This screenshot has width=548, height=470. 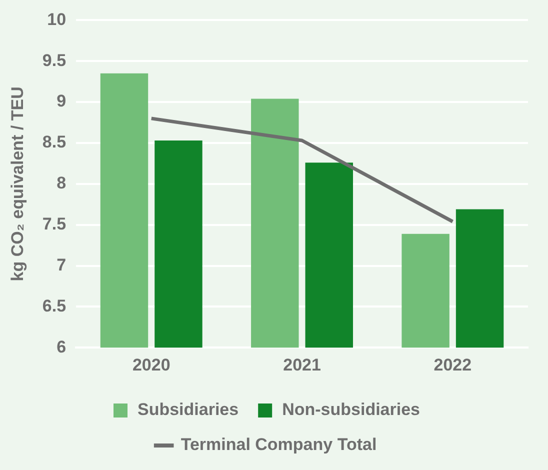 I want to click on y-axis-title: kg CO₂ equivalent / TEU, so click(x=17, y=184).